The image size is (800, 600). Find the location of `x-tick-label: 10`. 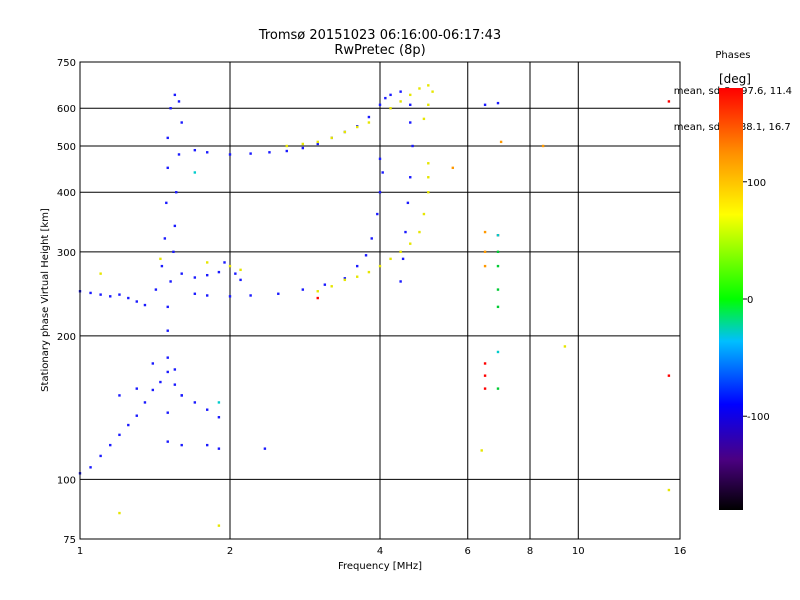

x-tick-label: 10 is located at coordinates (578, 551).